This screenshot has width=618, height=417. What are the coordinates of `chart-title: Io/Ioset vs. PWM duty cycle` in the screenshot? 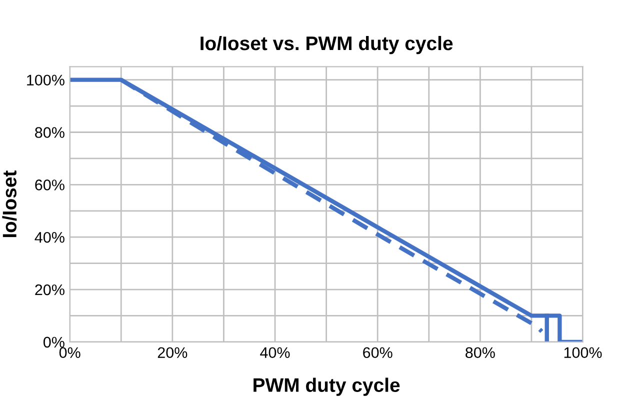 It's located at (326, 45).